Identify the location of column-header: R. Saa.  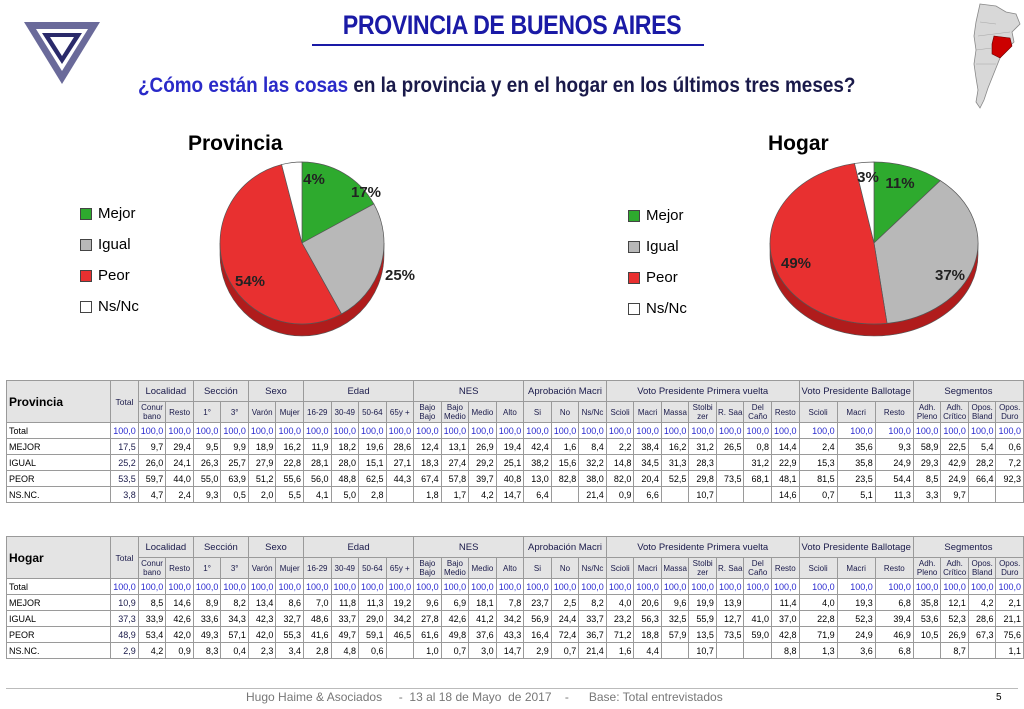
(730, 412).